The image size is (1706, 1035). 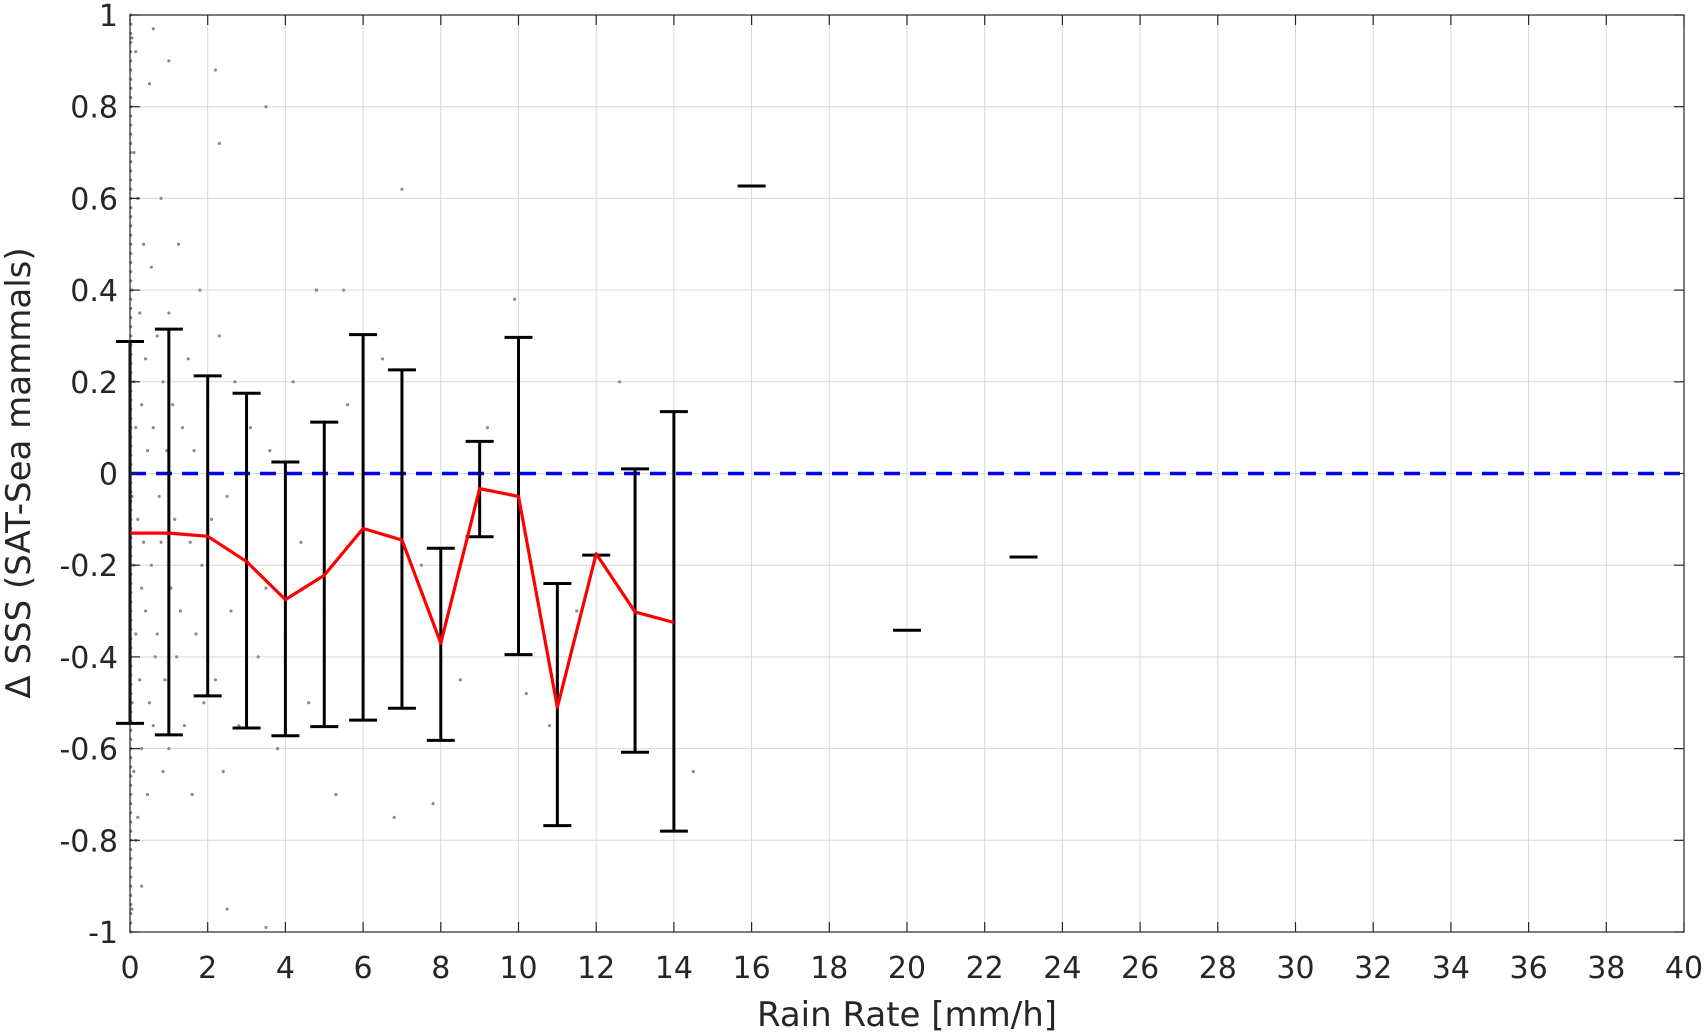 What do you see at coordinates (88, 658) in the screenshot?
I see `y-tick-label: -0.4` at bounding box center [88, 658].